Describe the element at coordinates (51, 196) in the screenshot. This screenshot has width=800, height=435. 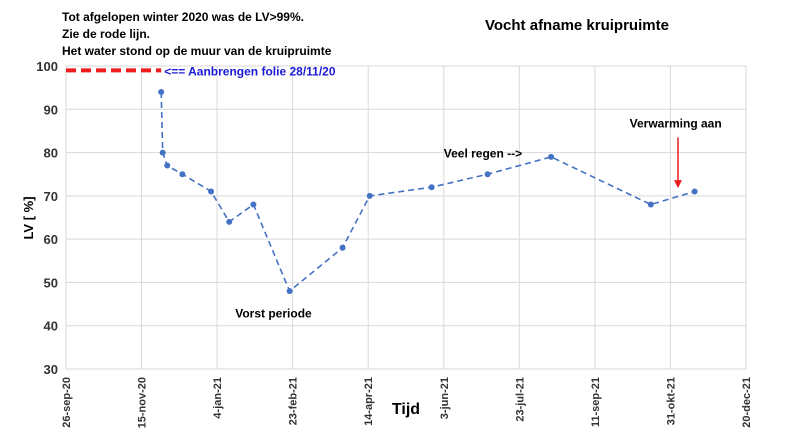
I see `y-tick-label: 70` at that location.